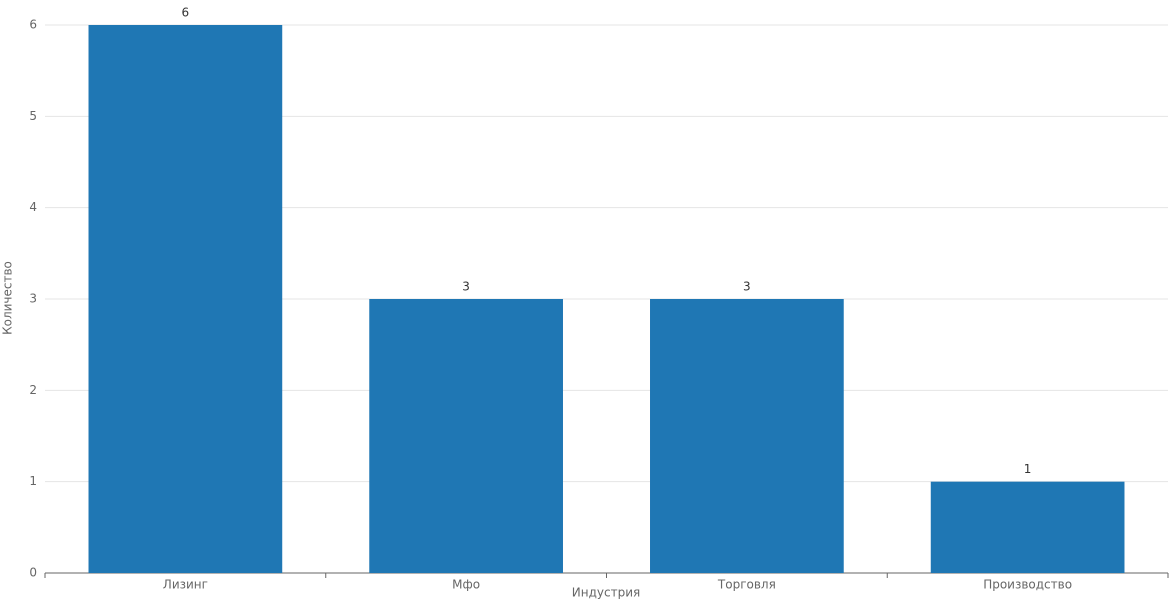 The image size is (1173, 604). What do you see at coordinates (33, 481) in the screenshot?
I see `y-tick-label: 1` at bounding box center [33, 481].